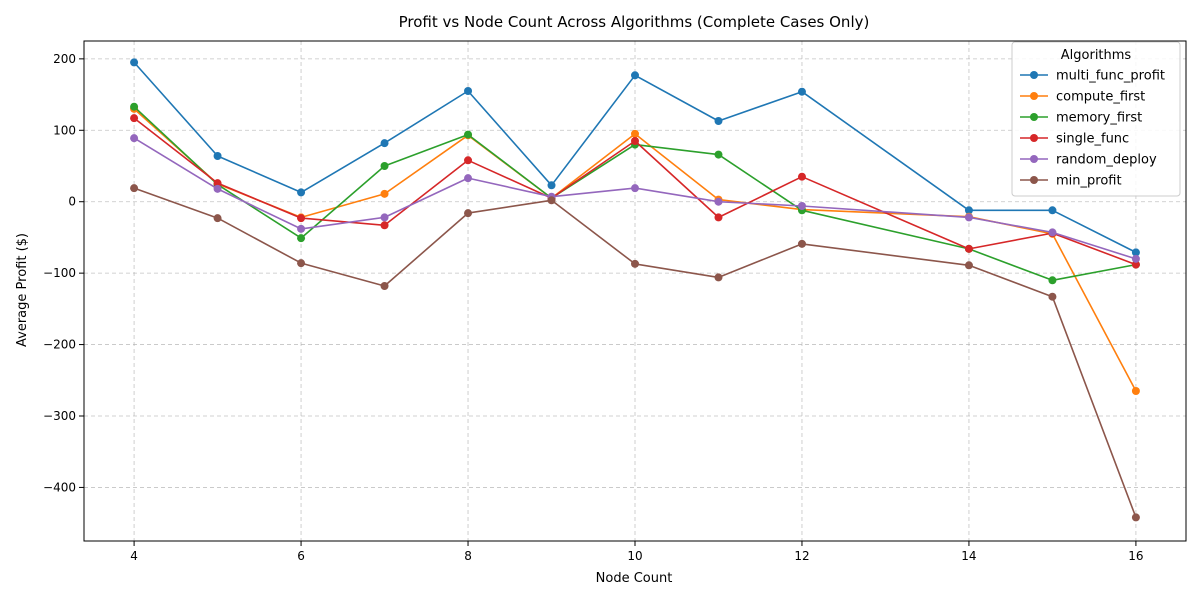  I want to click on x-axis-label: Node Count, so click(634, 578).